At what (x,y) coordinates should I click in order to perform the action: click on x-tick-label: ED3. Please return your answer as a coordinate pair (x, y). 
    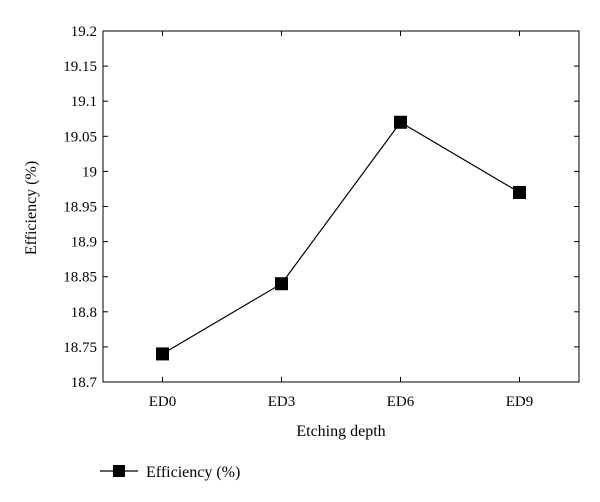
    Looking at the image, I should click on (282, 402).